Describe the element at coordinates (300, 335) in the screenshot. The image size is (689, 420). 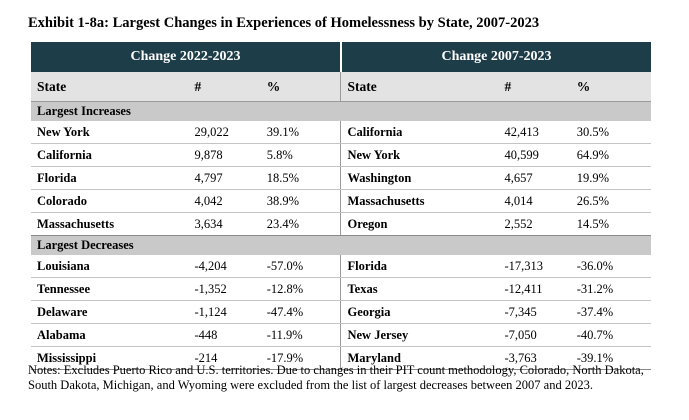
I see `percent-cell: -11.9%` at that location.